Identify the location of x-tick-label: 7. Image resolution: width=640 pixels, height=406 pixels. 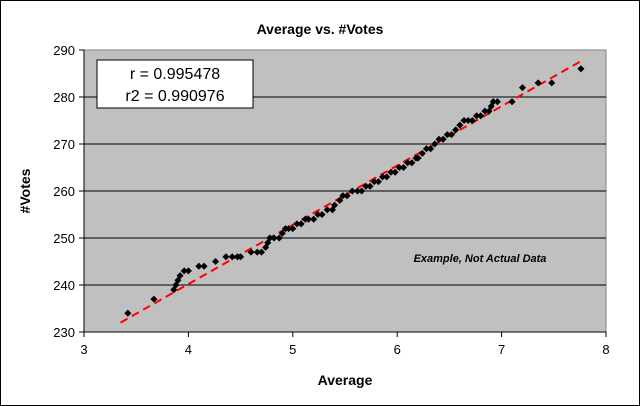
(501, 349).